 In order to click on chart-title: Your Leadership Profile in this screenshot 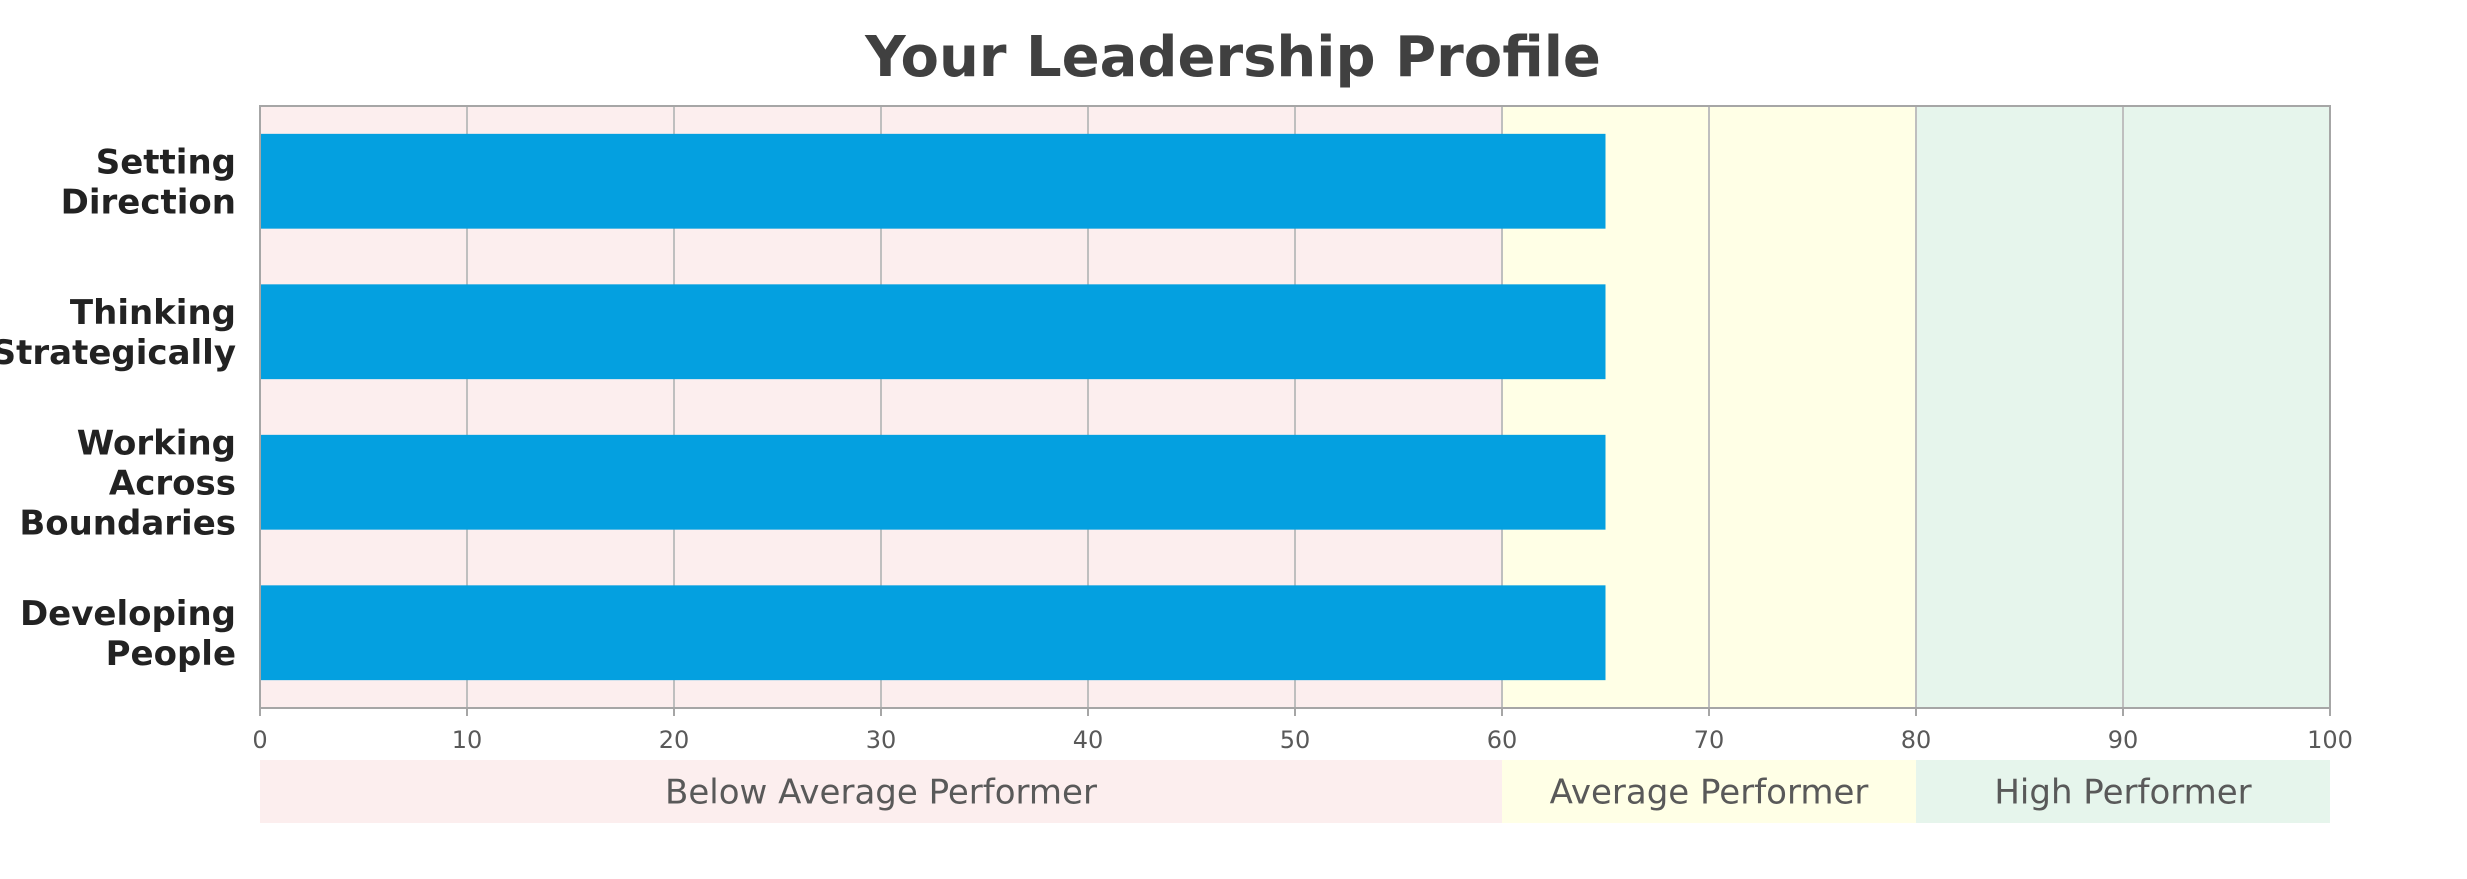, I will do `click(1232, 57)`.